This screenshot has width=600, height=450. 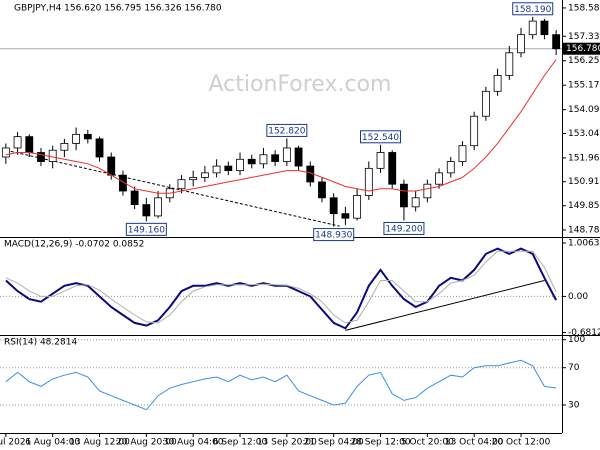 What do you see at coordinates (584, 230) in the screenshot?
I see `y-tick-label: 148.780` at bounding box center [584, 230].